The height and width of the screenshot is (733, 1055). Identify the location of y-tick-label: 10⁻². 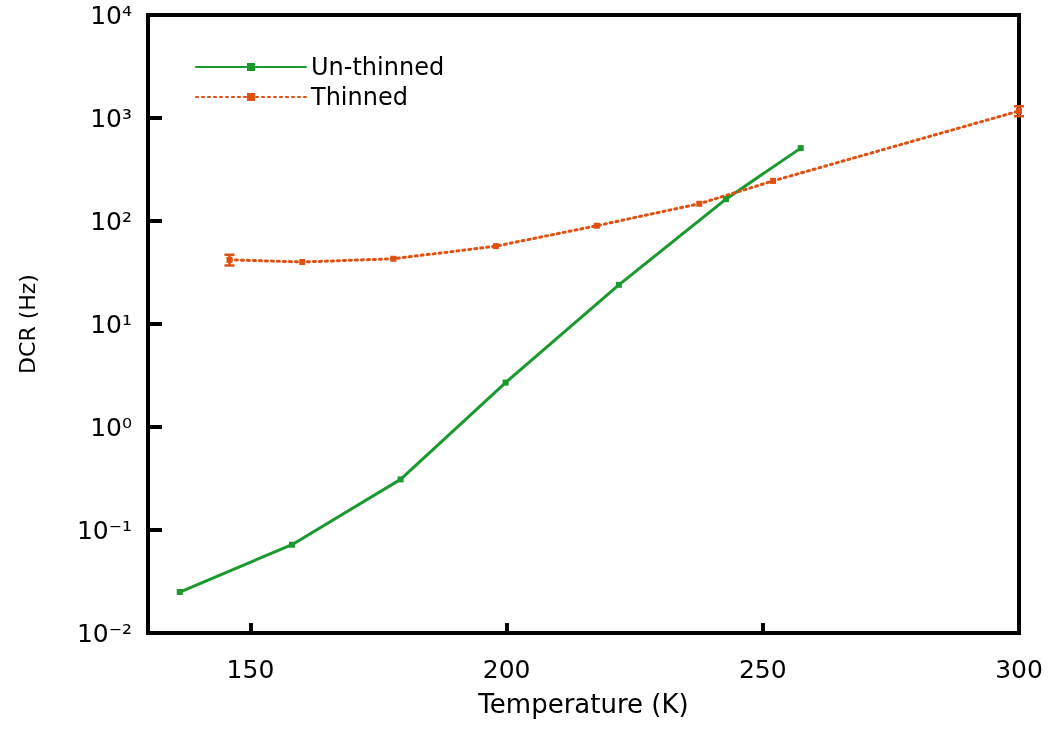
(104, 633).